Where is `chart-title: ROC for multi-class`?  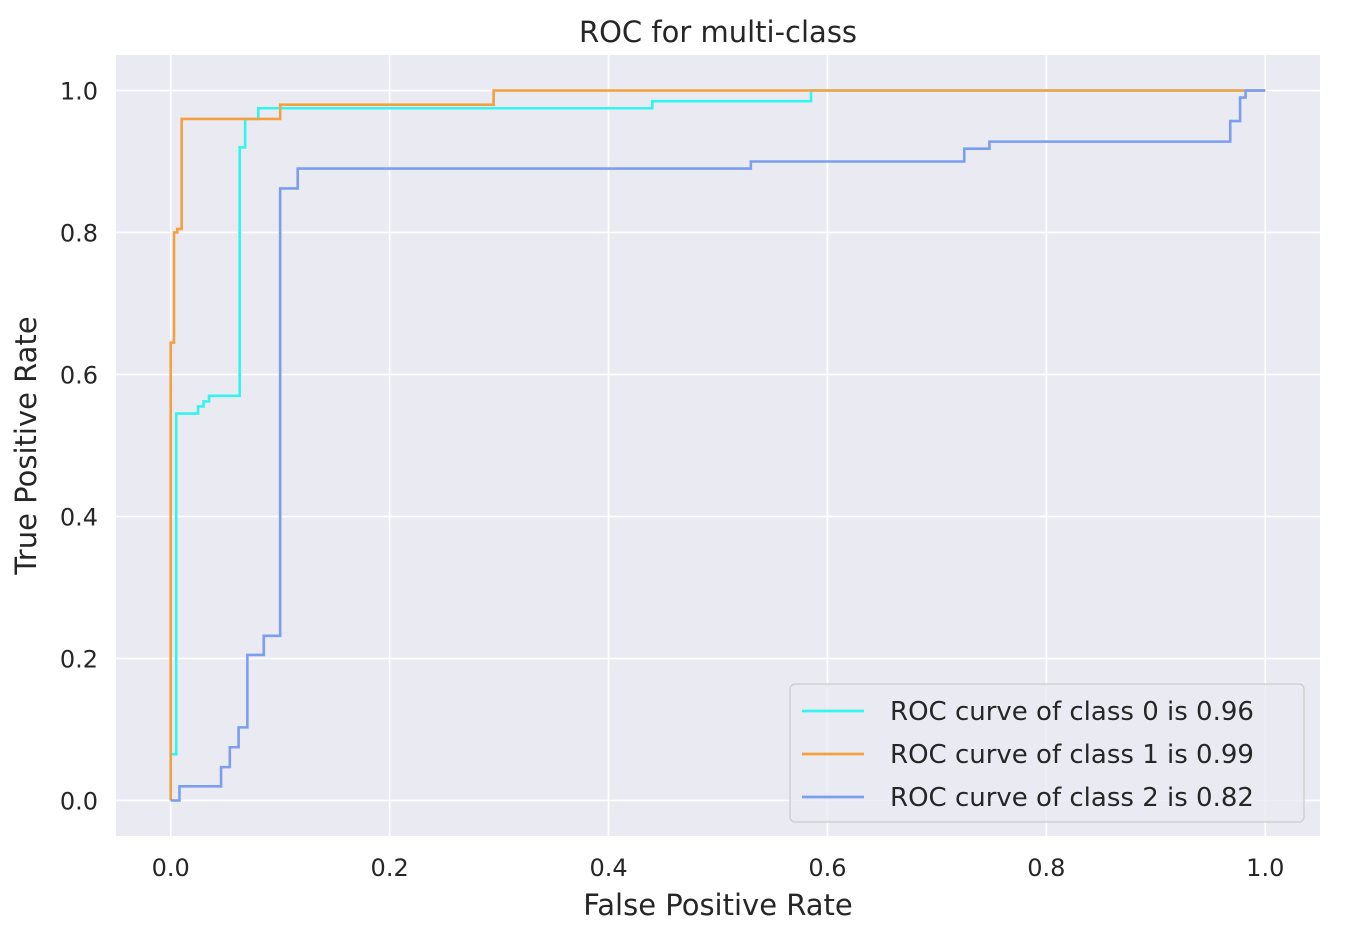
chart-title: ROC for multi-class is located at coordinates (718, 32).